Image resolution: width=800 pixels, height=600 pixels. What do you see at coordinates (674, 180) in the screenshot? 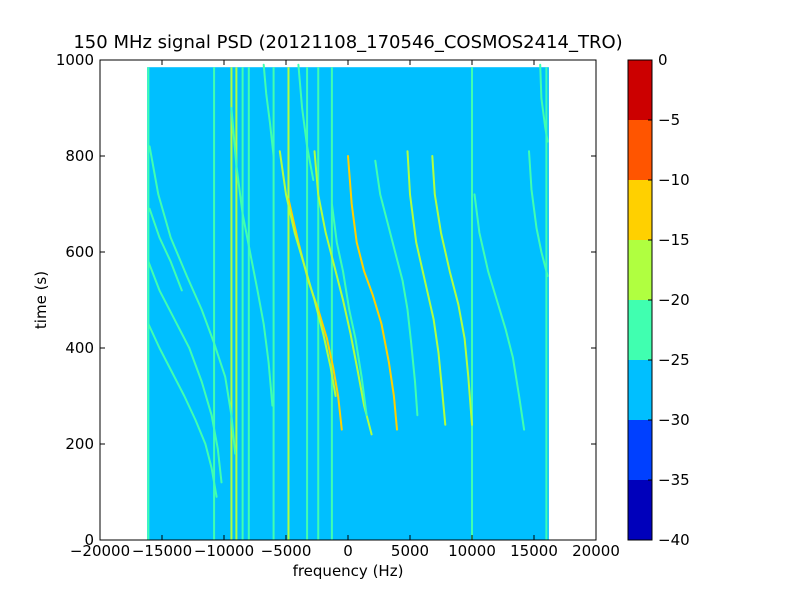
I see `colorbar-tick-label: −10` at bounding box center [674, 180].